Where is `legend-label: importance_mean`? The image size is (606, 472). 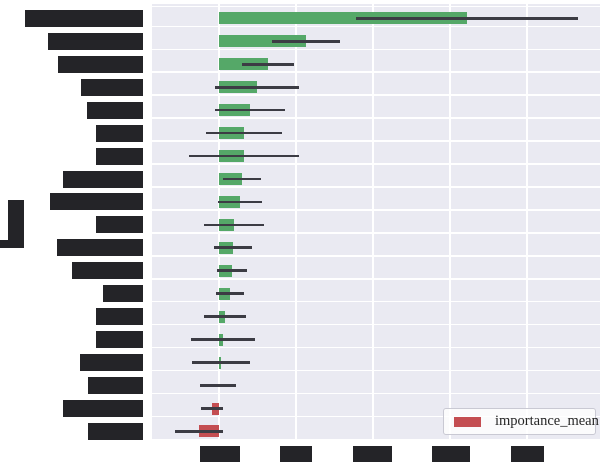
legend-label: importance_mean is located at coordinates (547, 421).